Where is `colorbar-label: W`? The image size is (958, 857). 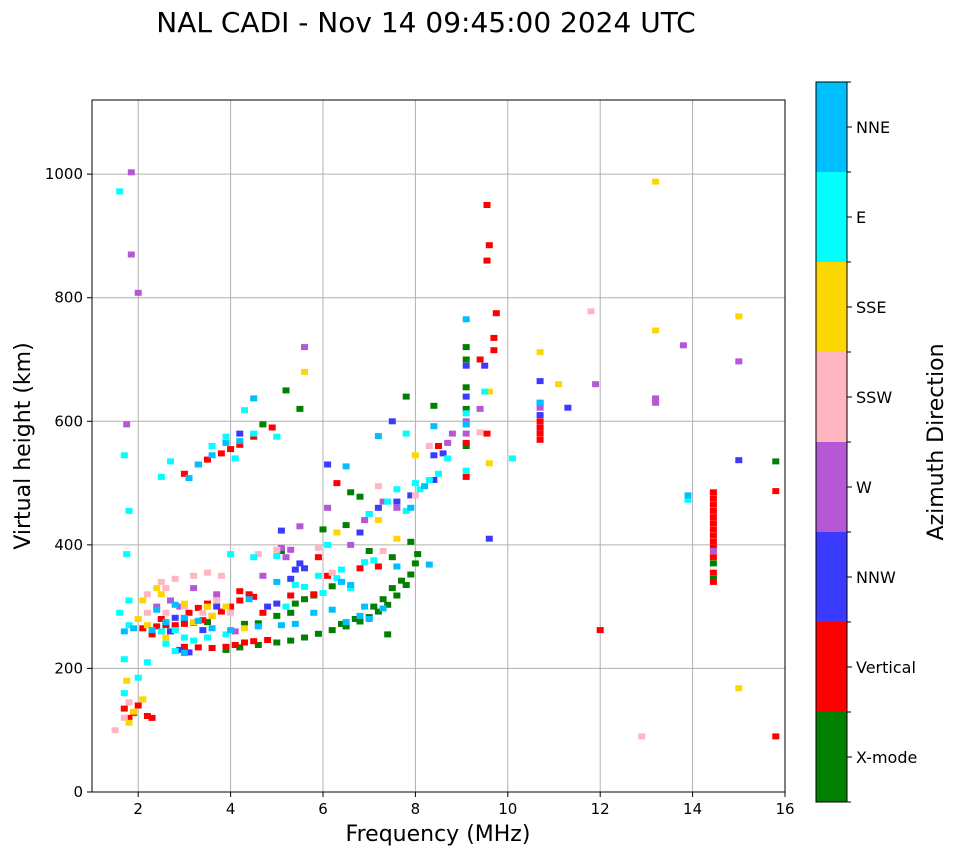
colorbar-label: W is located at coordinates (864, 487).